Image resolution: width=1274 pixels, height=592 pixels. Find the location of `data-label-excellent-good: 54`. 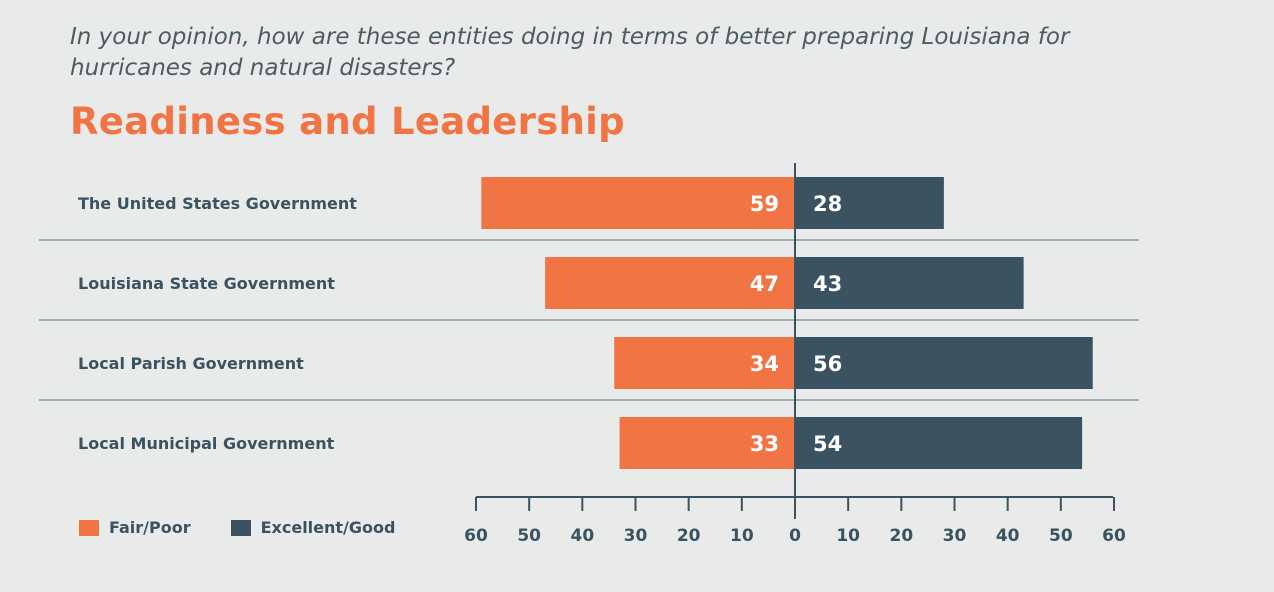

data-label-excellent-good: 54 is located at coordinates (827, 444).